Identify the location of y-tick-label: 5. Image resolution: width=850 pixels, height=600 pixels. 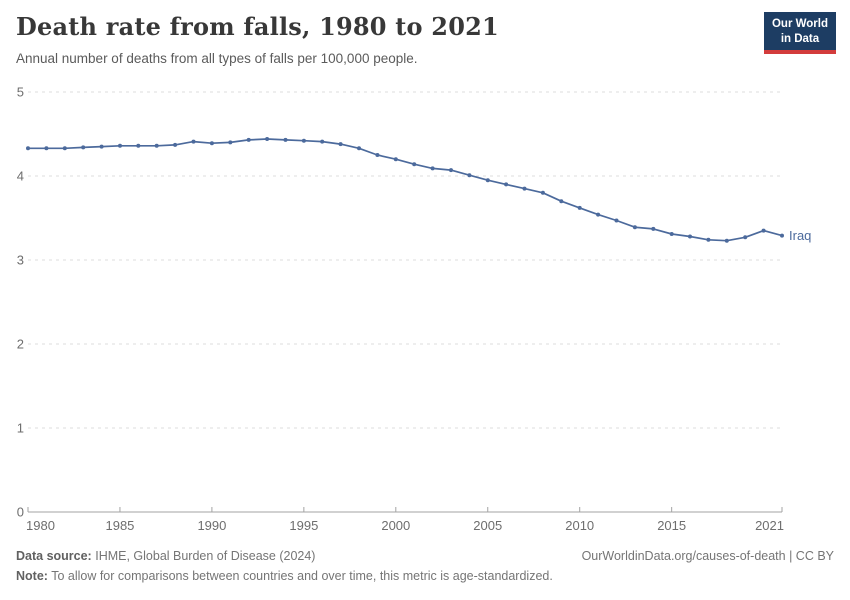
(20, 92).